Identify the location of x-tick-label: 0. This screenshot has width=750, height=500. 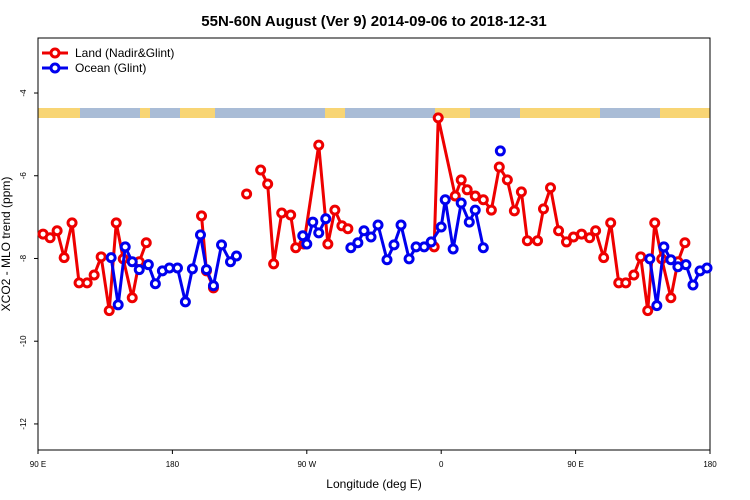
(441, 464).